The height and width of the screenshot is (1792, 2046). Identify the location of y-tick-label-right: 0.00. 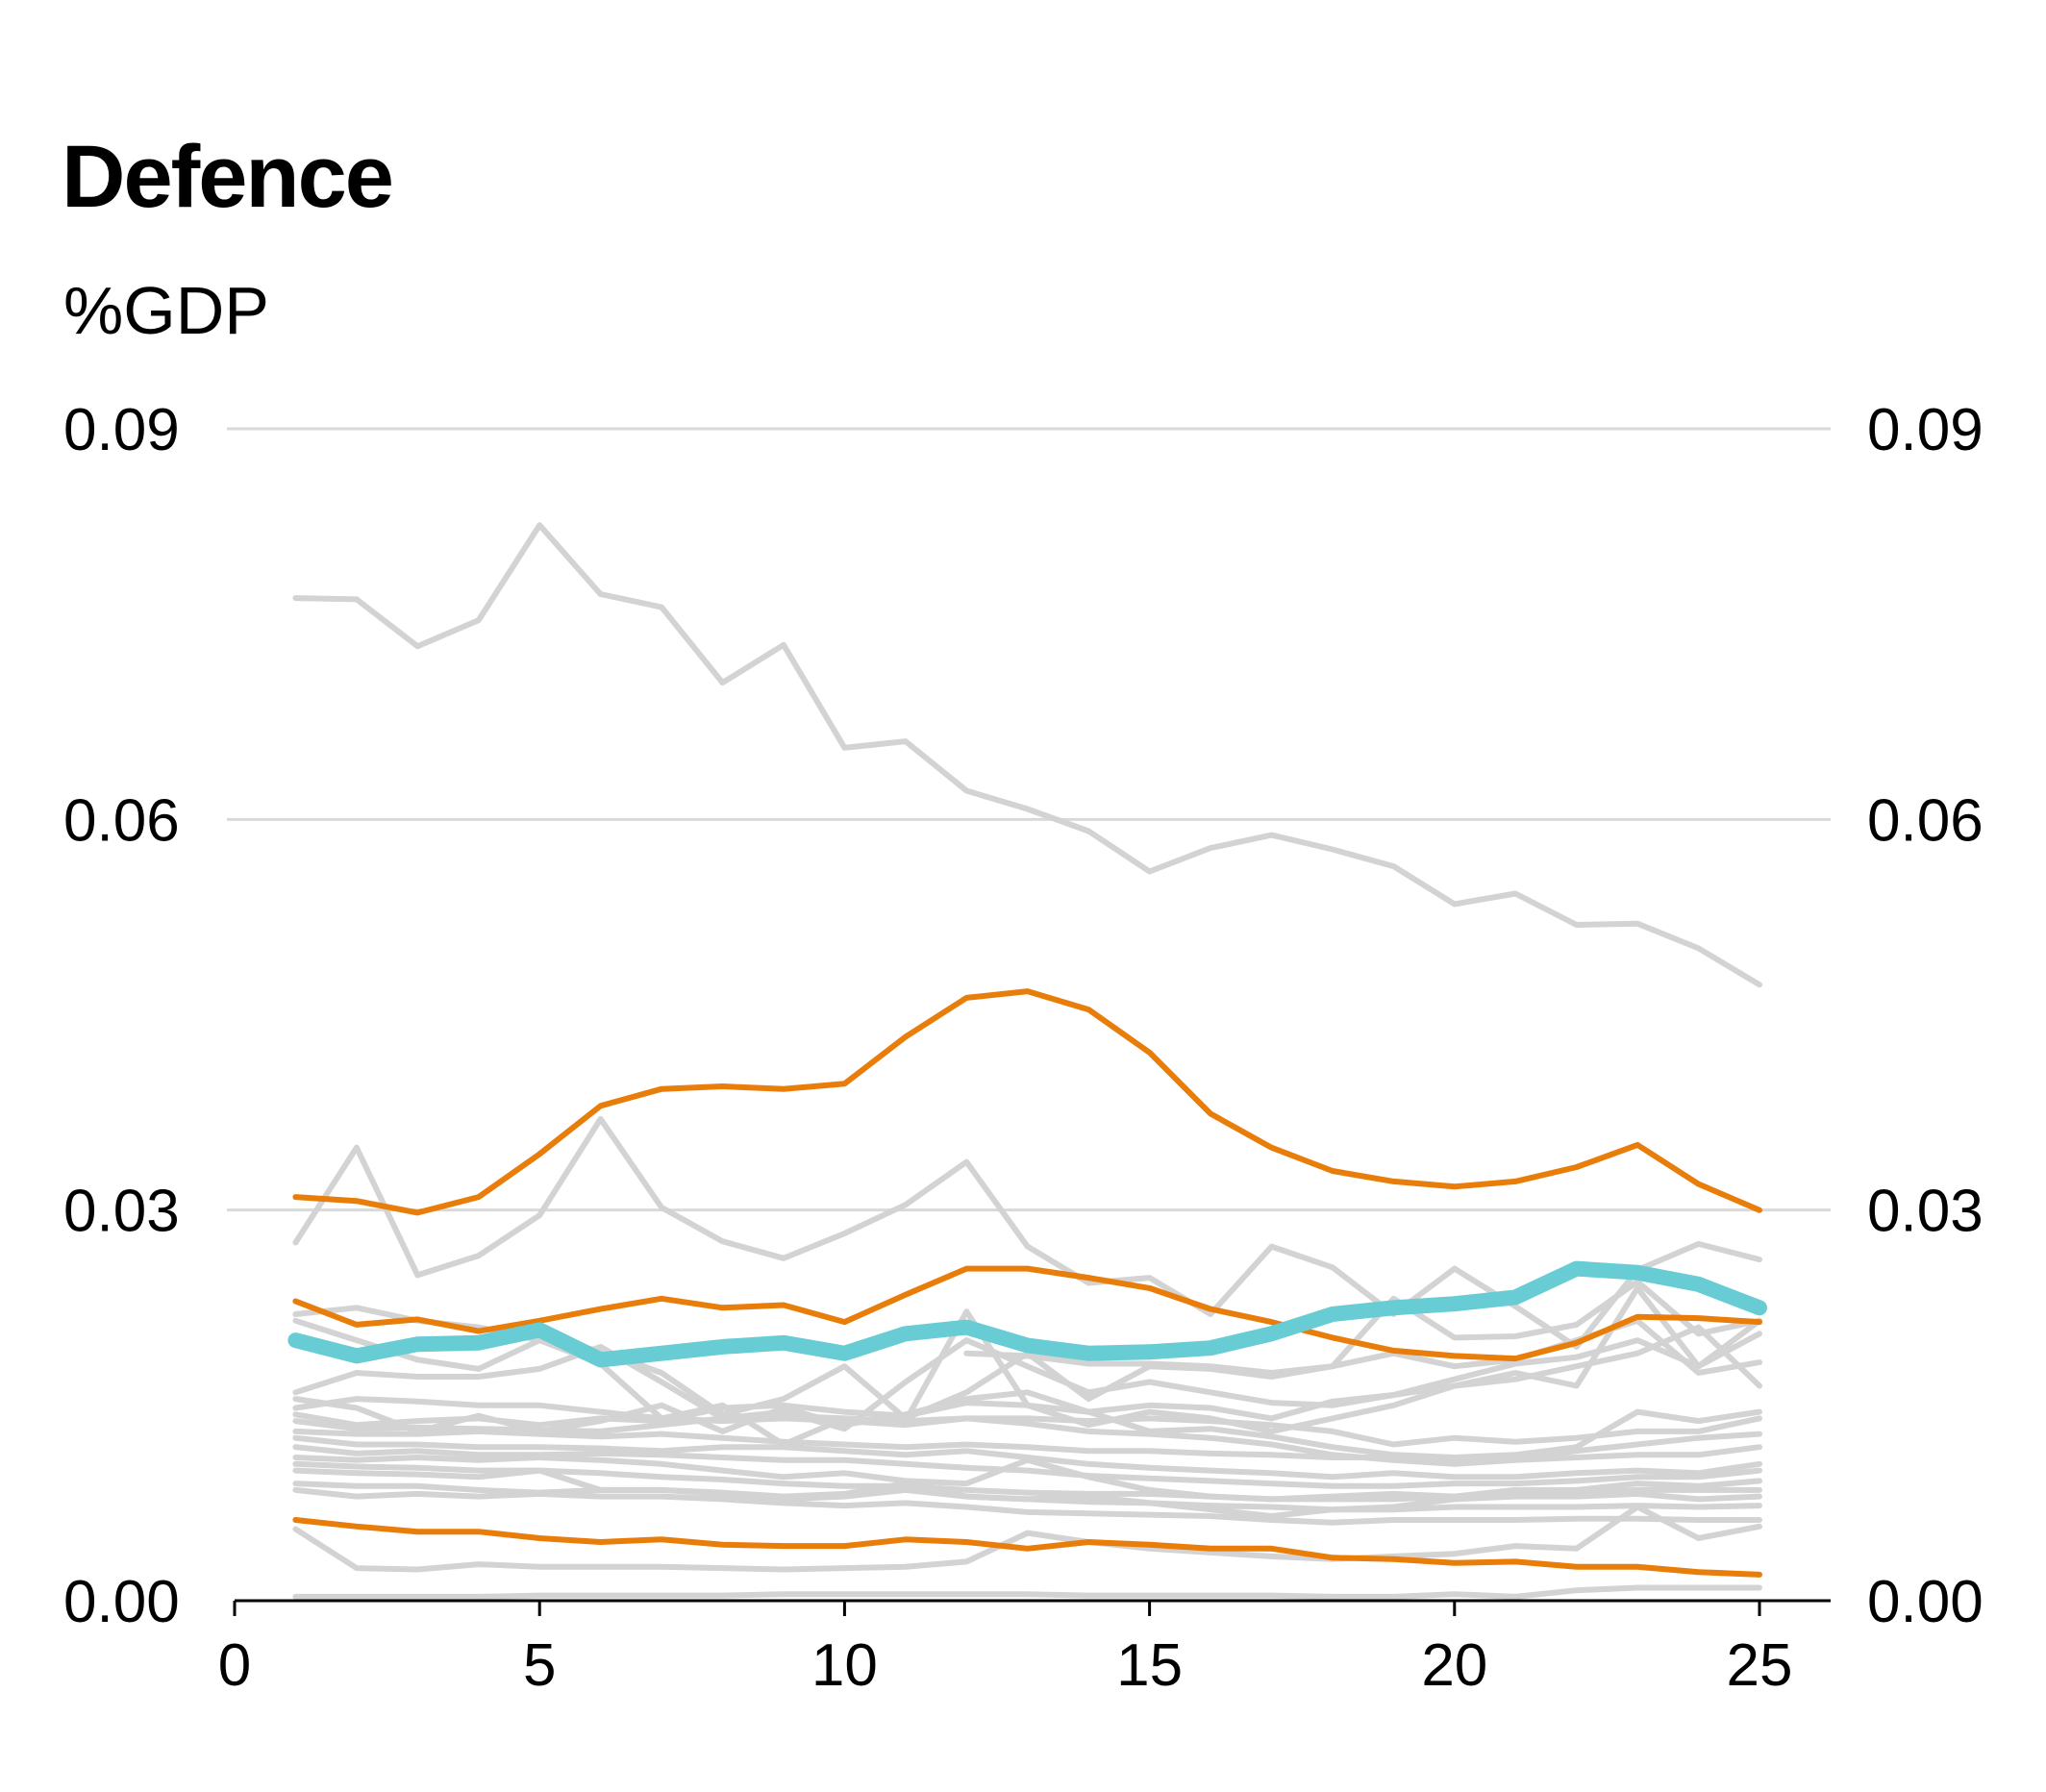
(1925, 1602).